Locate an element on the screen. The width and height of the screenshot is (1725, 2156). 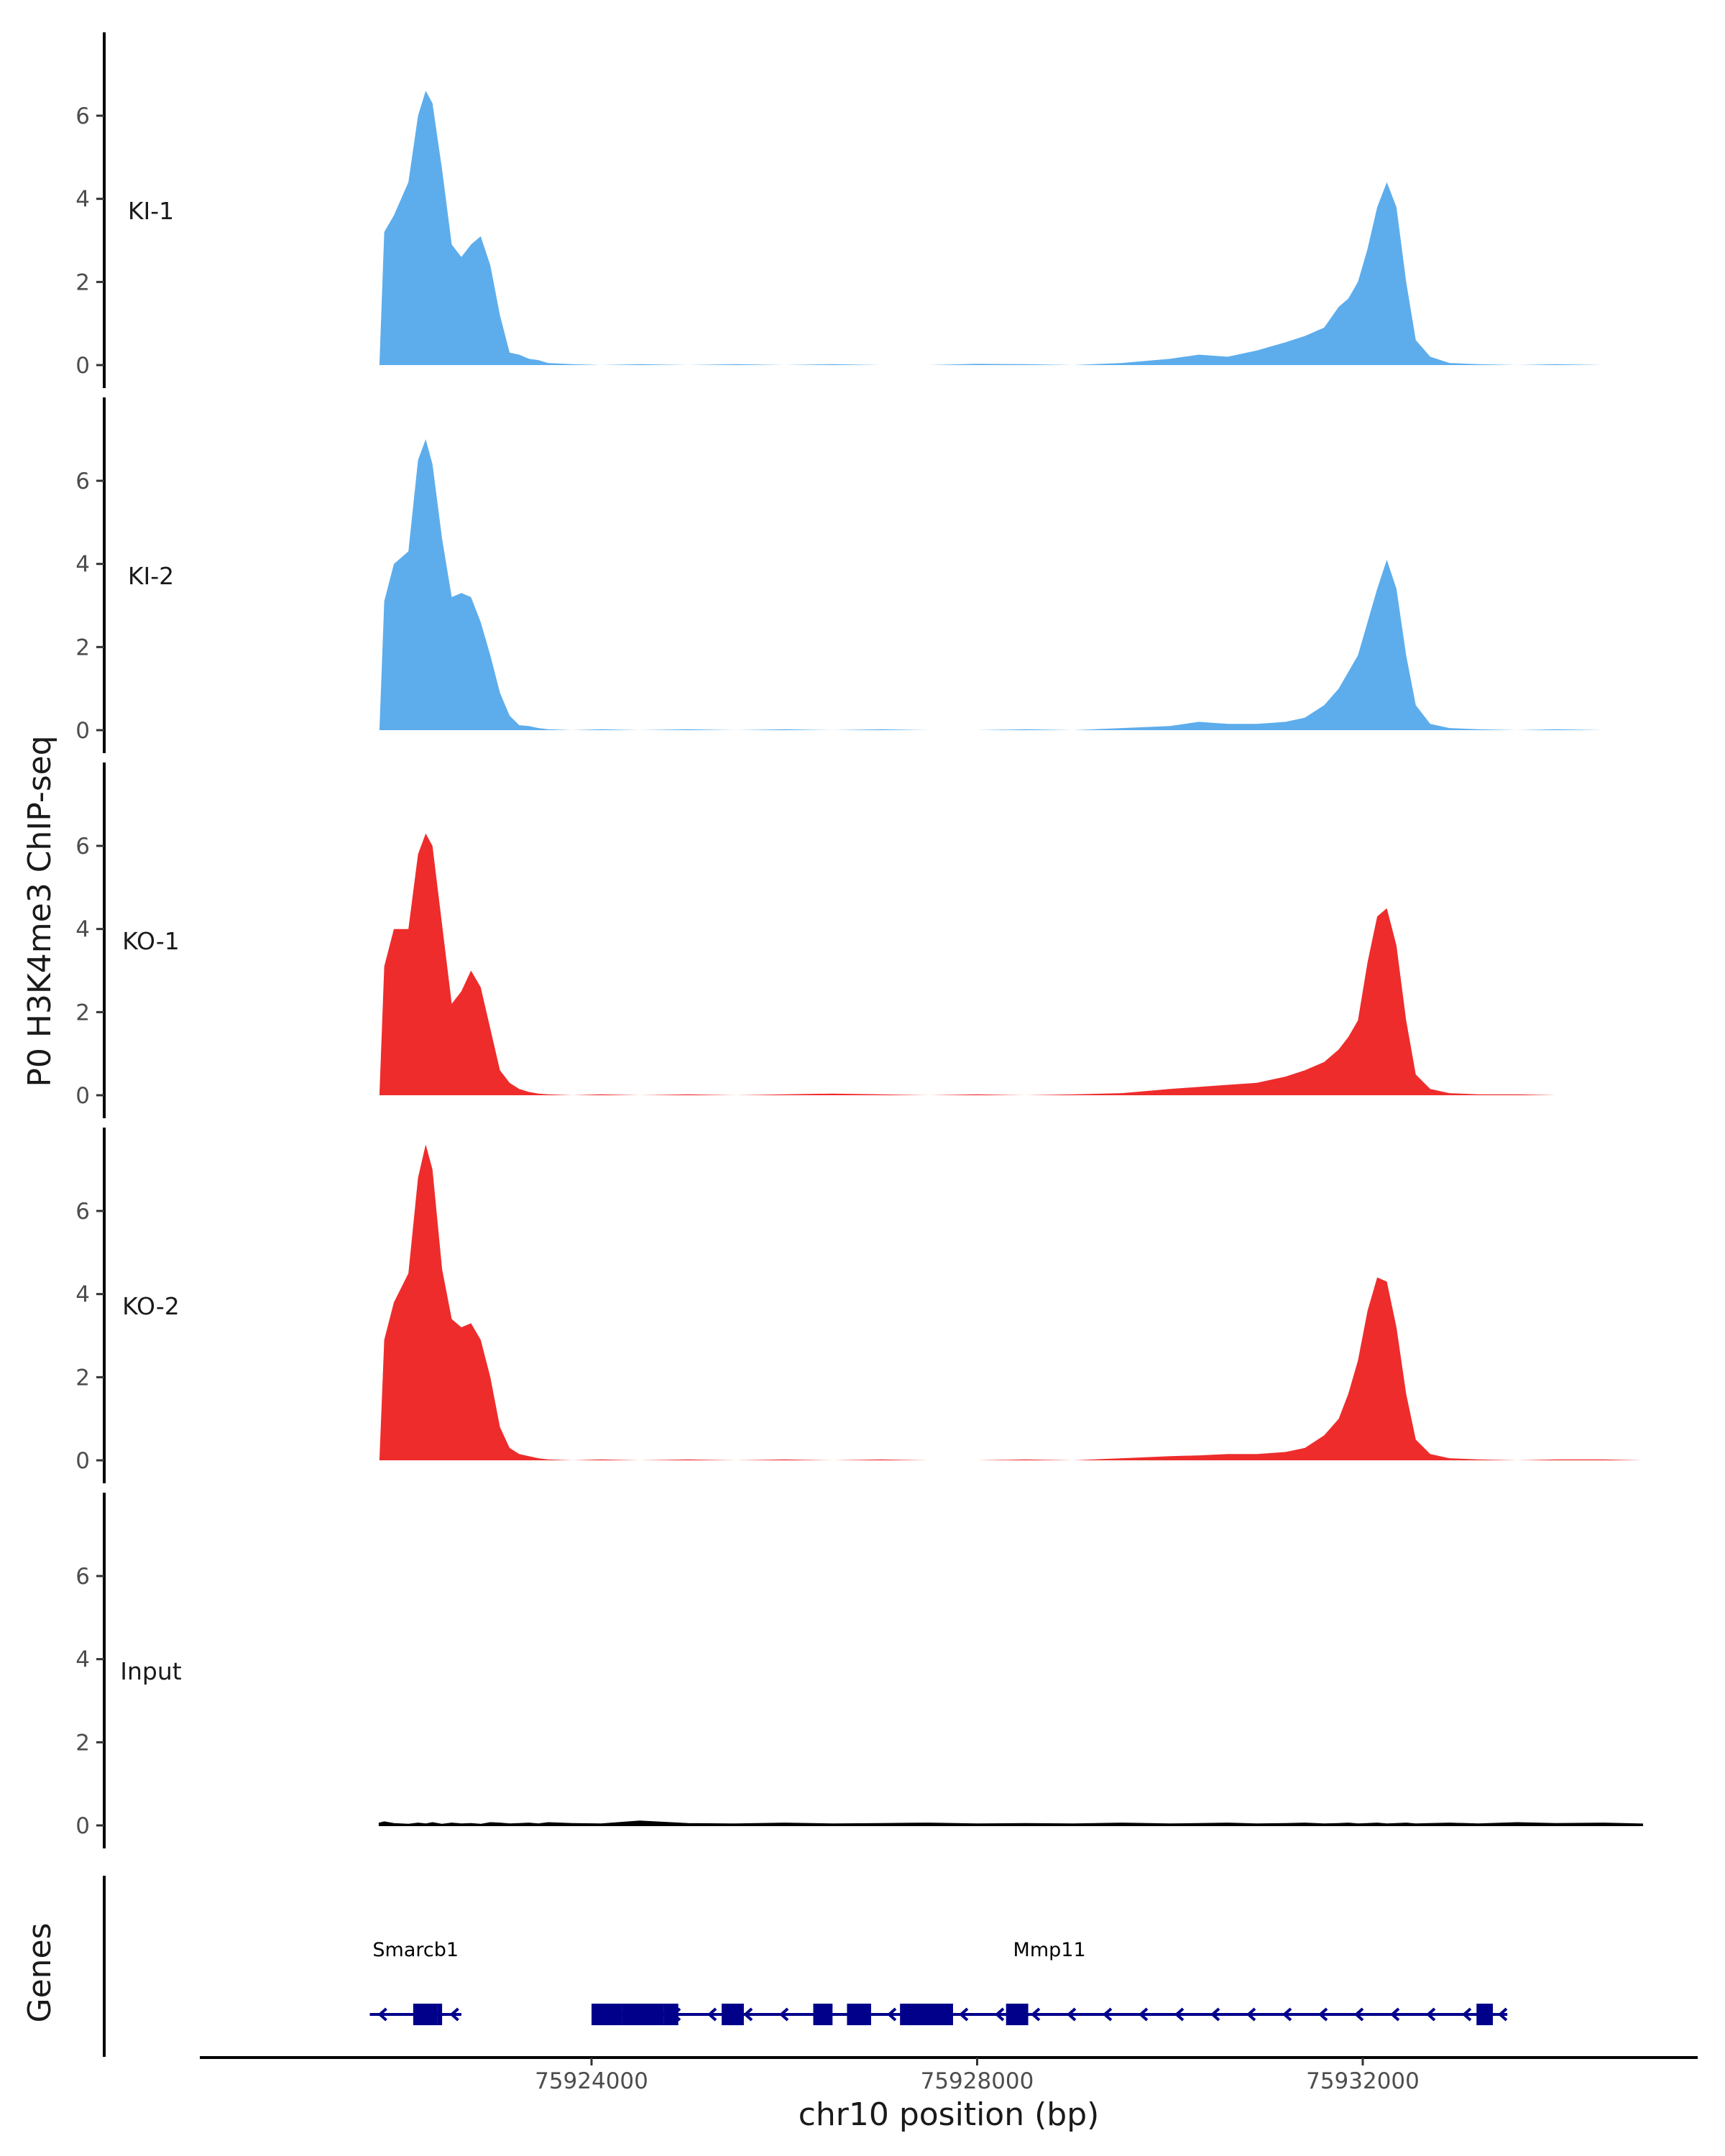
track-ki-2: 0 2 4 6 KI-2 is located at coordinates (858, 575).